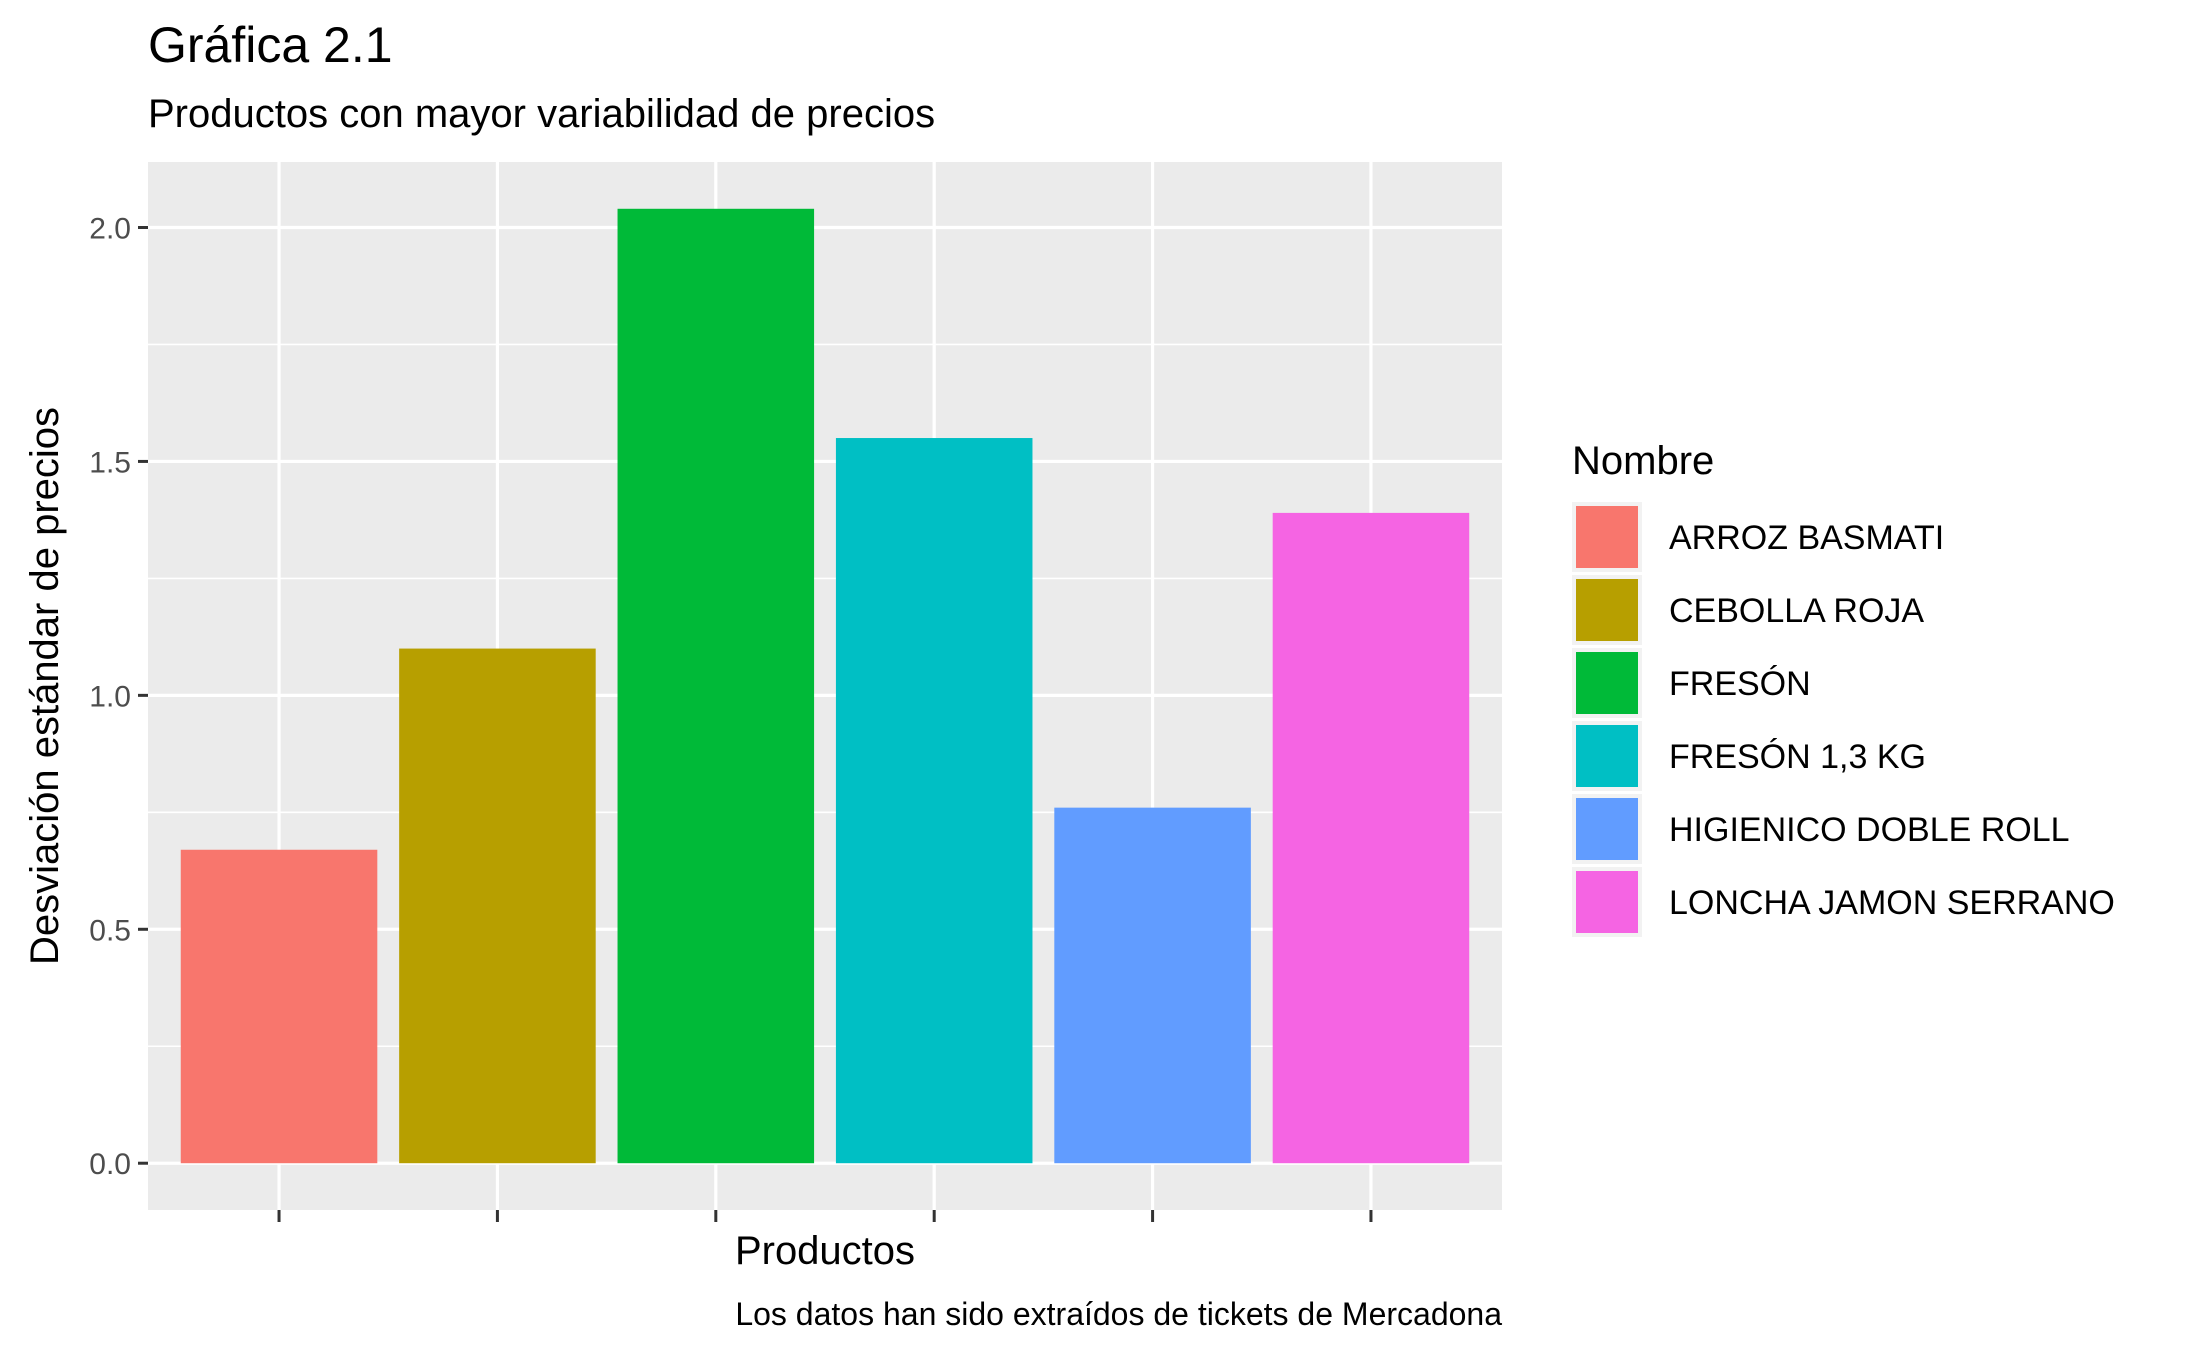 This screenshot has height=1350, width=2186. I want to click on legend-label: HIGIENICO DOBLE ROLL, so click(1869, 830).